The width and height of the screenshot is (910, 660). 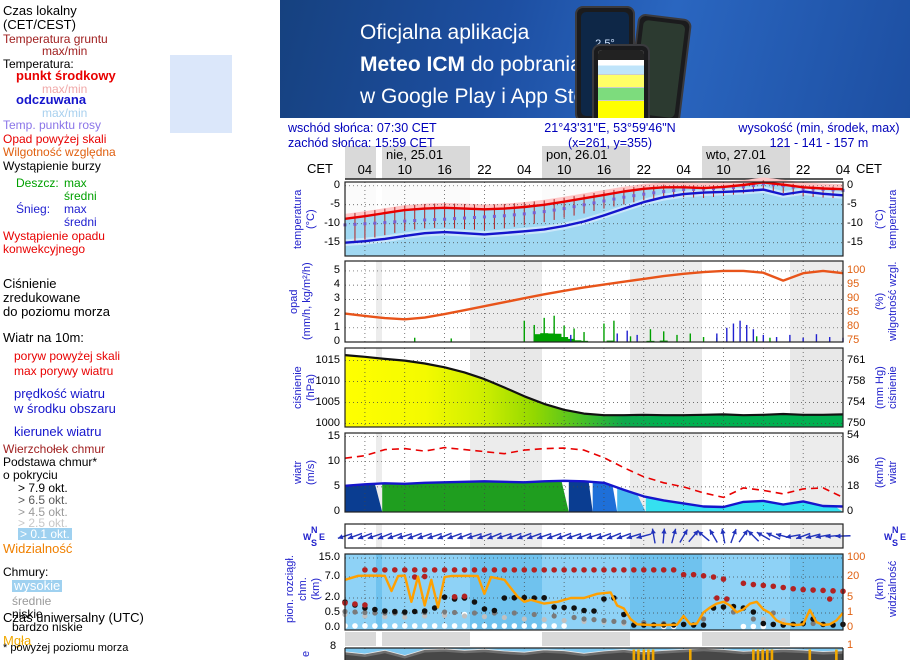 I want to click on tick-label: 18, so click(x=853, y=486).